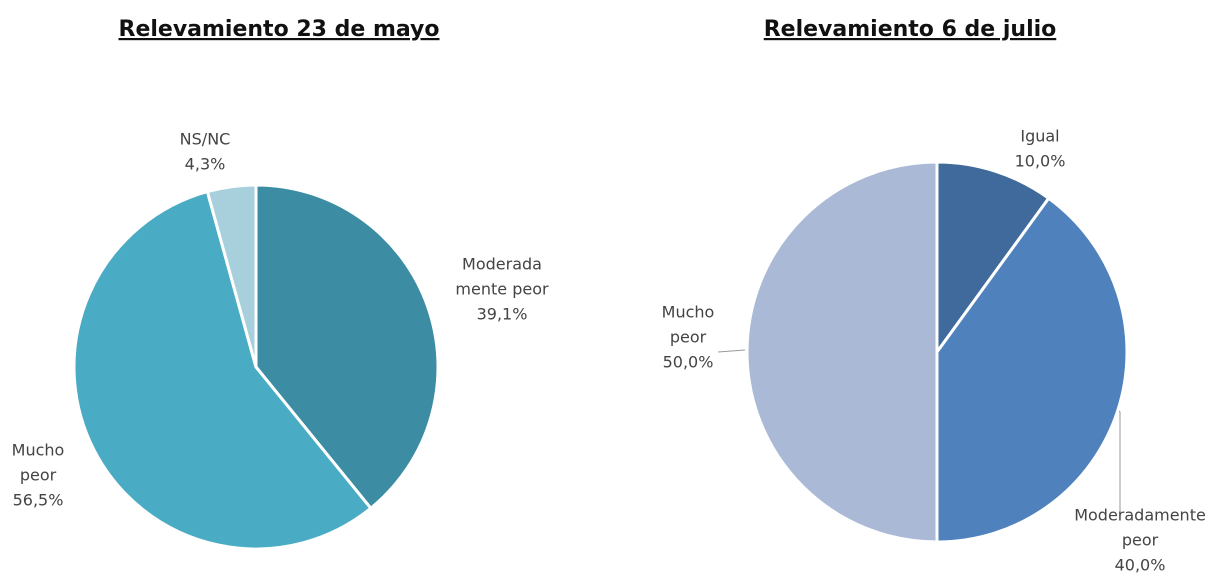 This screenshot has width=1231, height=580. I want to click on slice-label: Moderadamente, so click(1140, 515).